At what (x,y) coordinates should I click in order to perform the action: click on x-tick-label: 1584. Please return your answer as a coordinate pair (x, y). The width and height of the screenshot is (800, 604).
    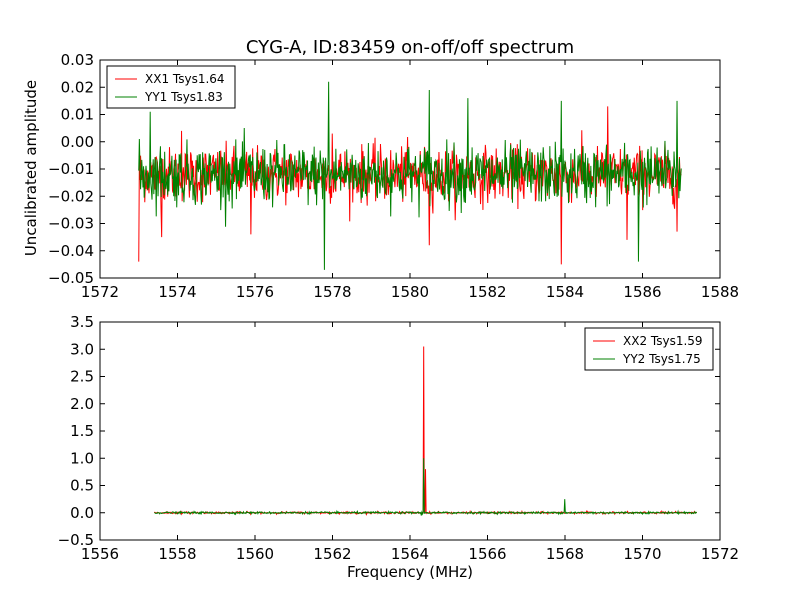
    Looking at the image, I should click on (565, 292).